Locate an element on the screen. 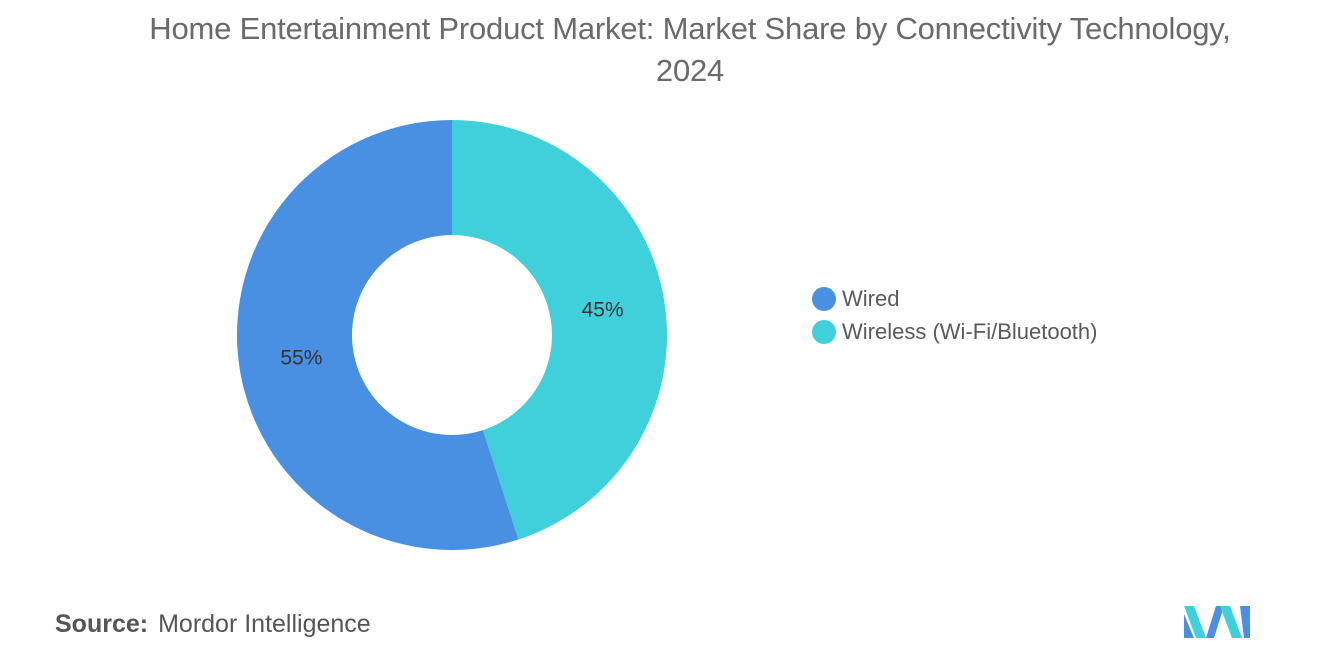  legend: Wired Wireless (Wi-Fi/Bluetooth) is located at coordinates (954, 315).